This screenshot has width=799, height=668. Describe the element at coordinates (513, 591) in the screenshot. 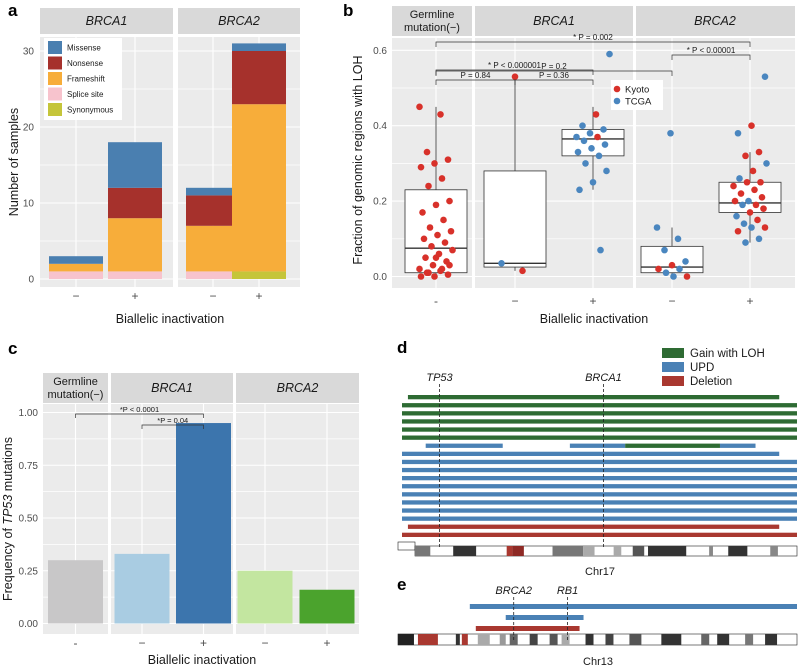

I see `gene-marker-label: BRCA2` at that location.